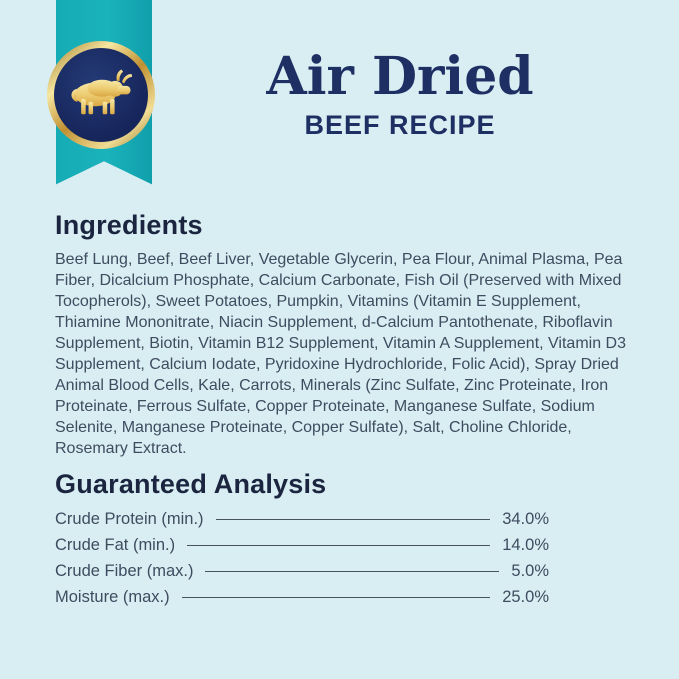 The height and width of the screenshot is (679, 679). What do you see at coordinates (400, 76) in the screenshot?
I see `page-title: Air Dried` at bounding box center [400, 76].